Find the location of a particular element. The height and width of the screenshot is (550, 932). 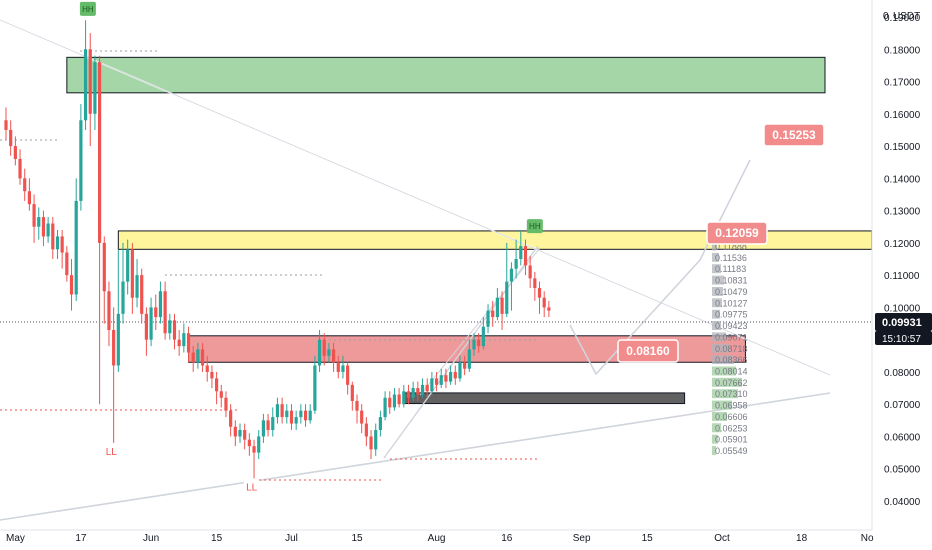

volume-price-label: 0.11888 is located at coordinates (731, 246).